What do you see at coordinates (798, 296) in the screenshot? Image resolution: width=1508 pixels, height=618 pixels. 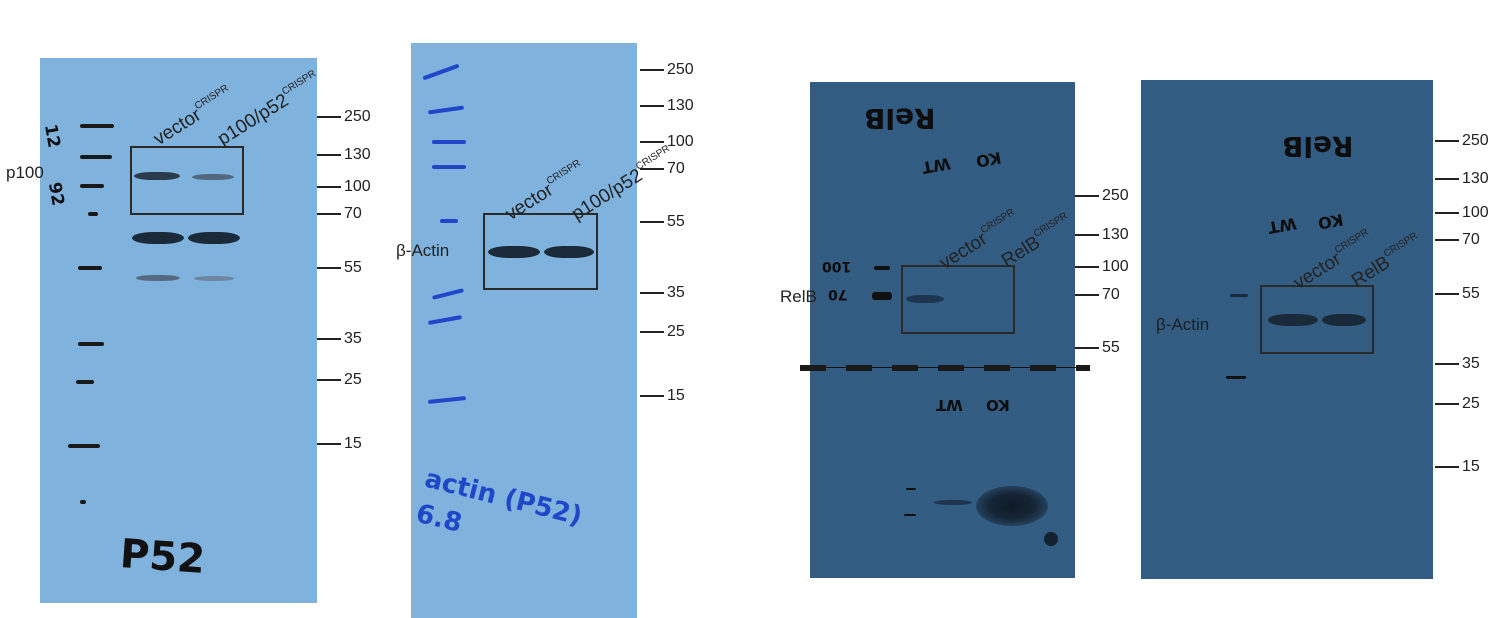 I see `target-label: RelB` at bounding box center [798, 296].